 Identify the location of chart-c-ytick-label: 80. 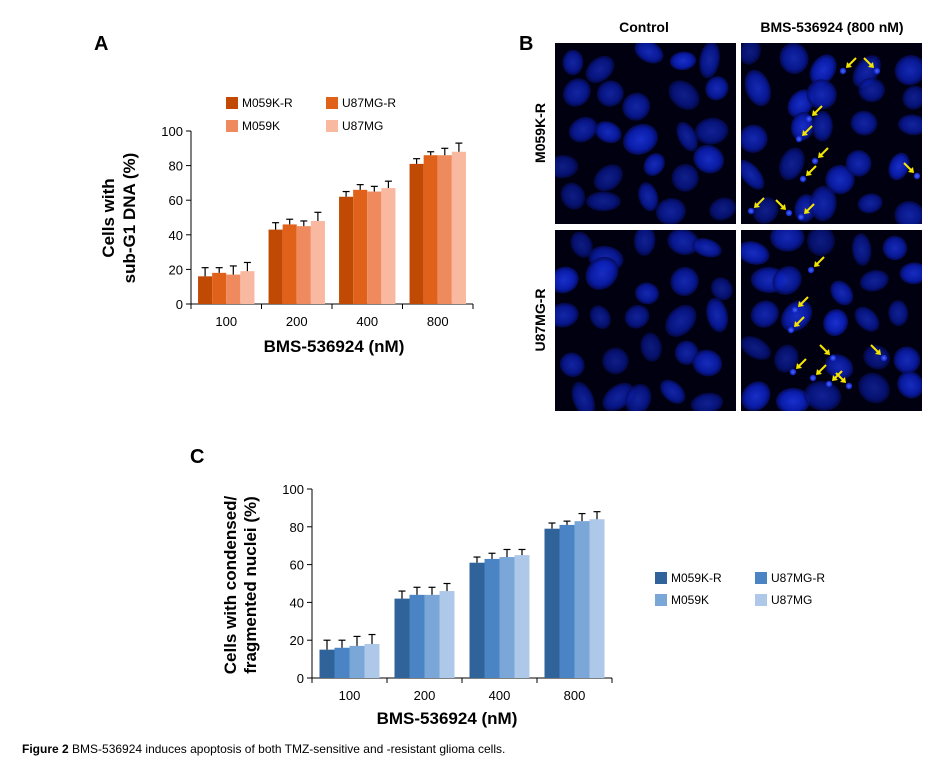
(297, 527).